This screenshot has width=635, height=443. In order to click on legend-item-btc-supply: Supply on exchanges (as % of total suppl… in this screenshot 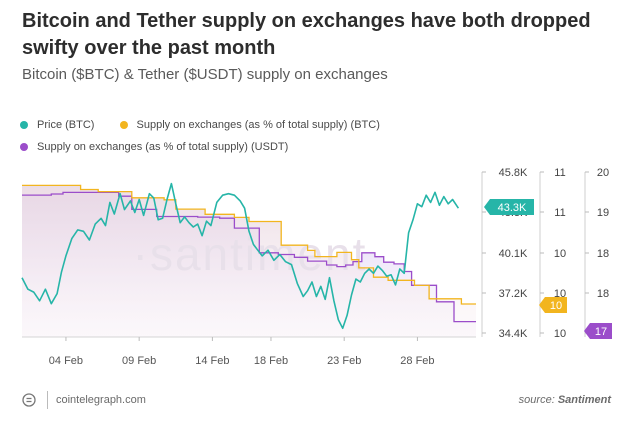, I will do `click(249, 125)`.